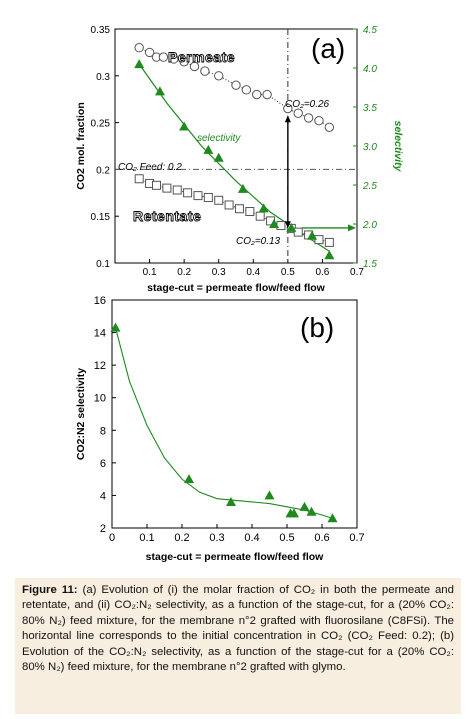 The image size is (476, 719). What do you see at coordinates (216, 538) in the screenshot?
I see `panel-b-xtick-label: 0.3` at bounding box center [216, 538].